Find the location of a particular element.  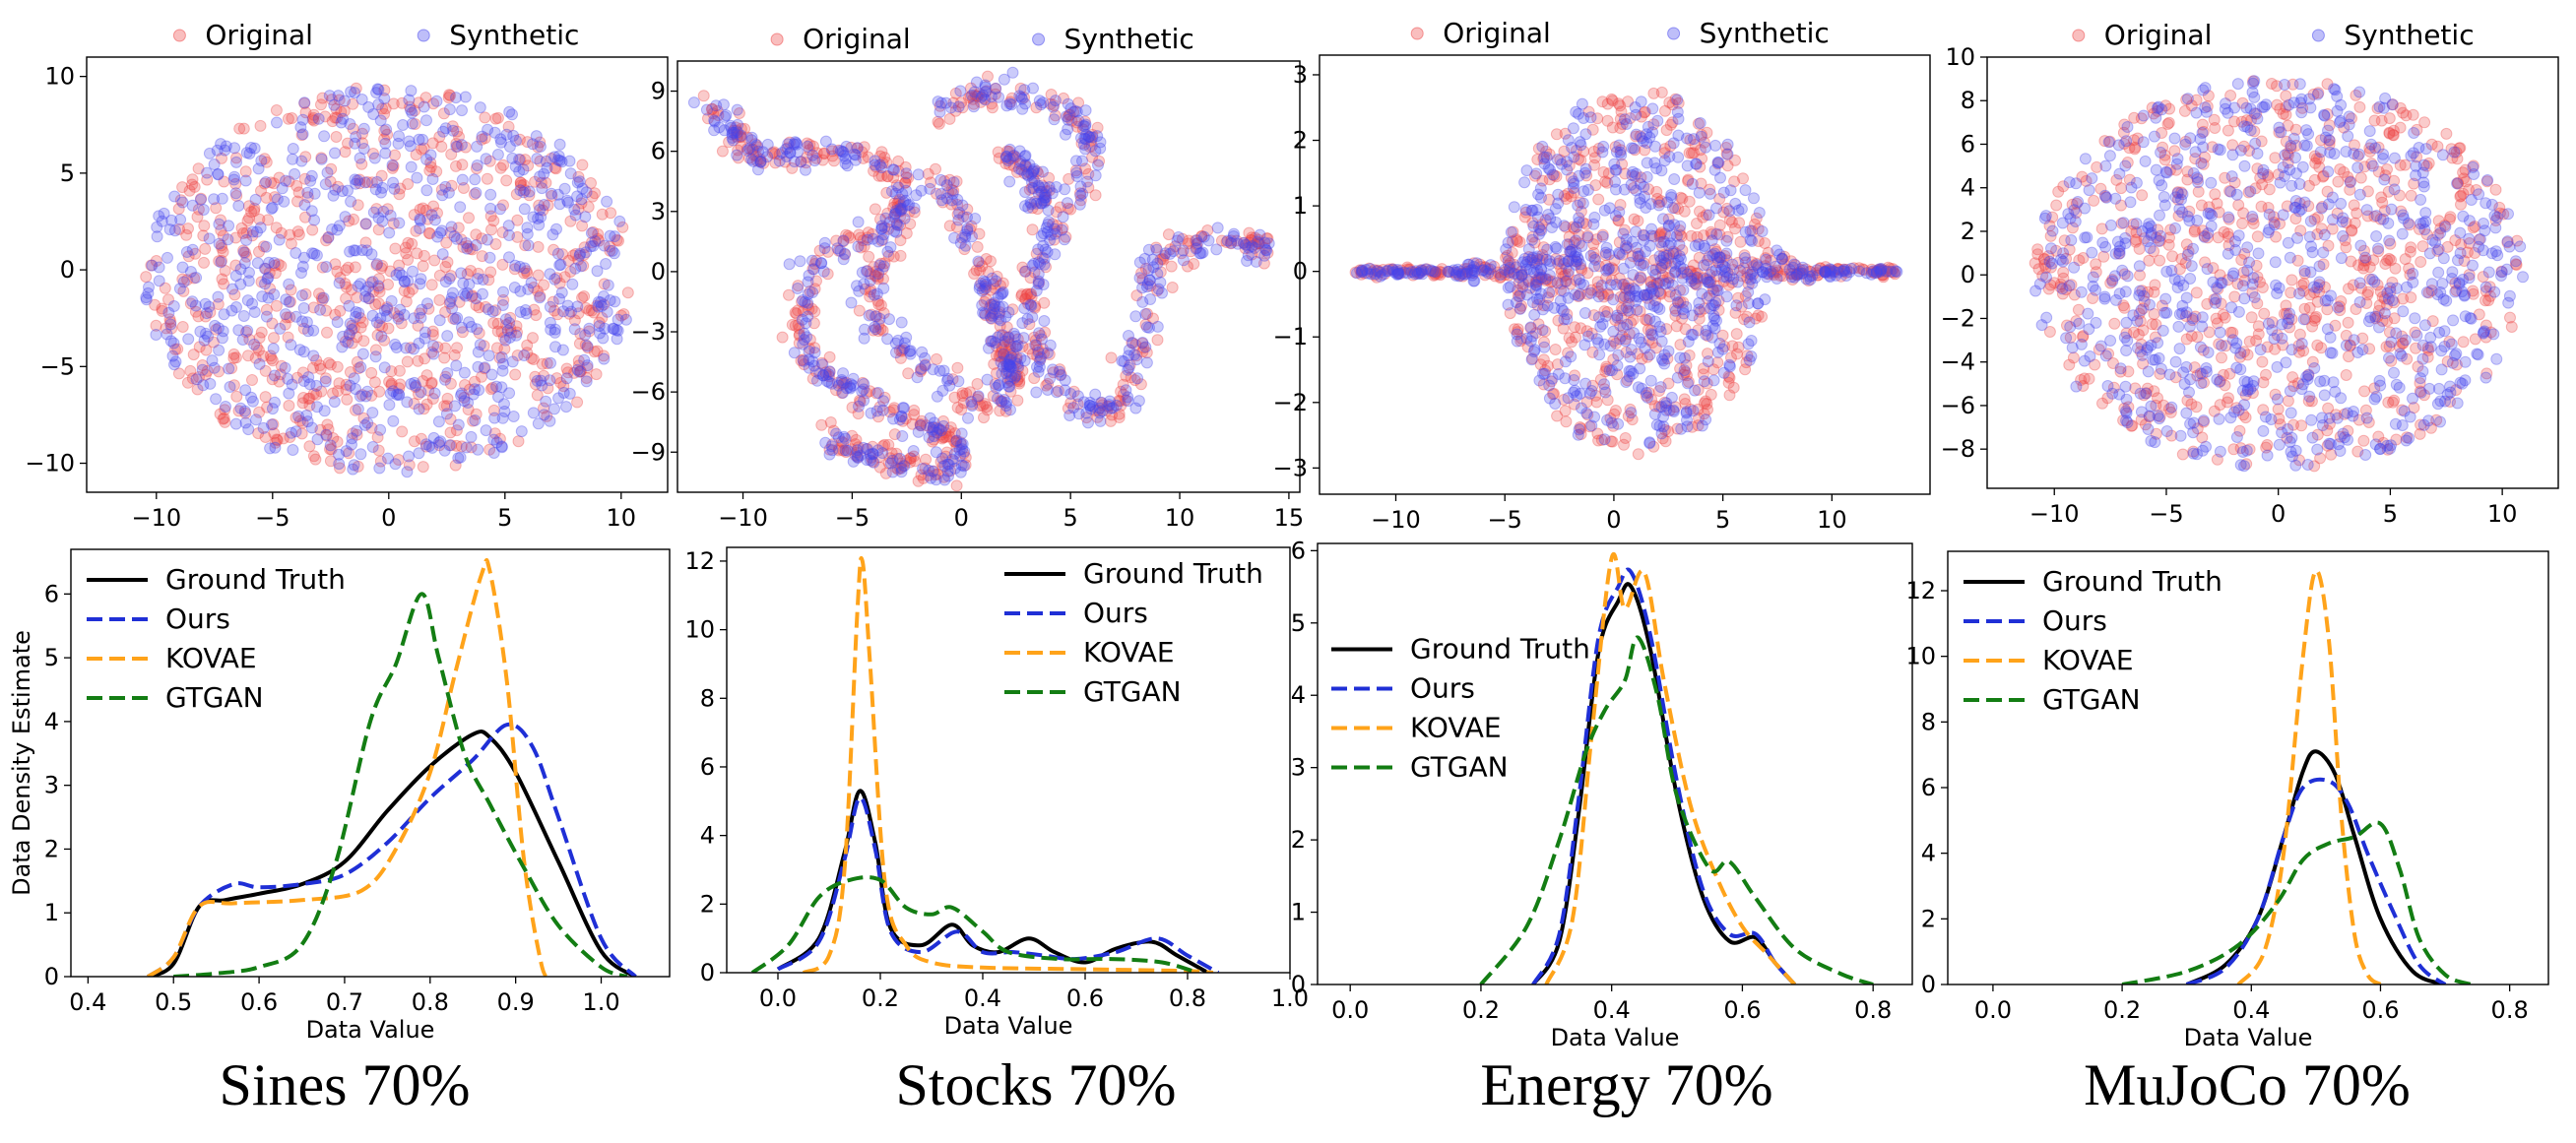

legend-label-original: Original is located at coordinates (1497, 33).